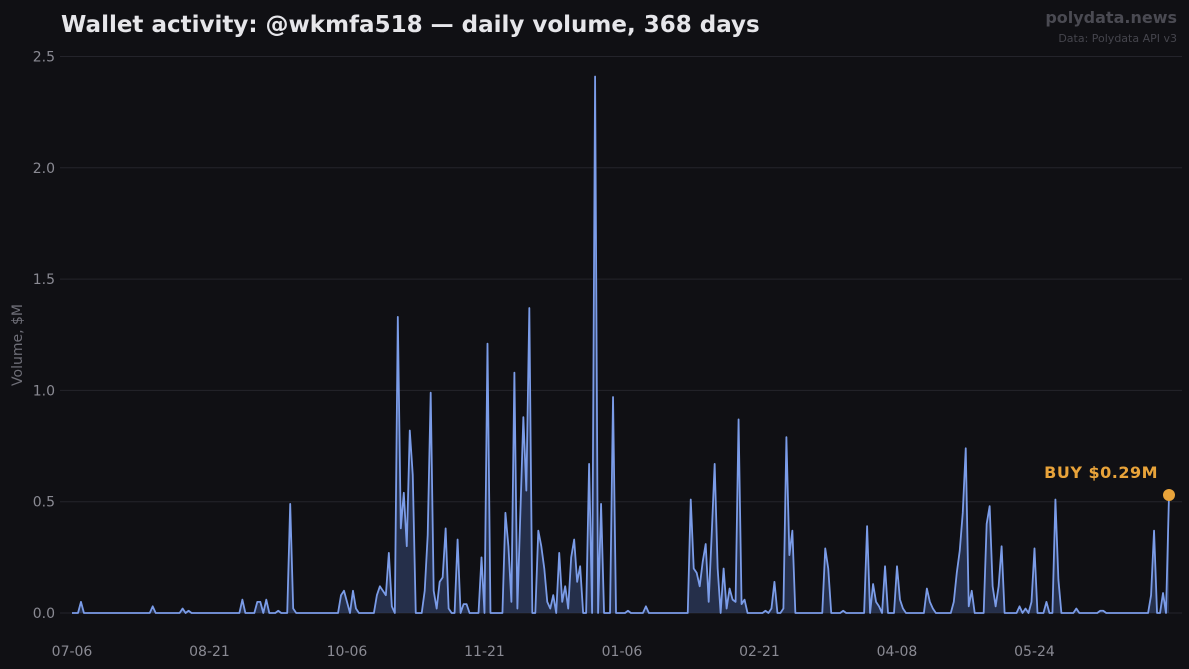 Image resolution: width=1189 pixels, height=669 pixels. I want to click on y-tick-label: 2.0, so click(44, 169).